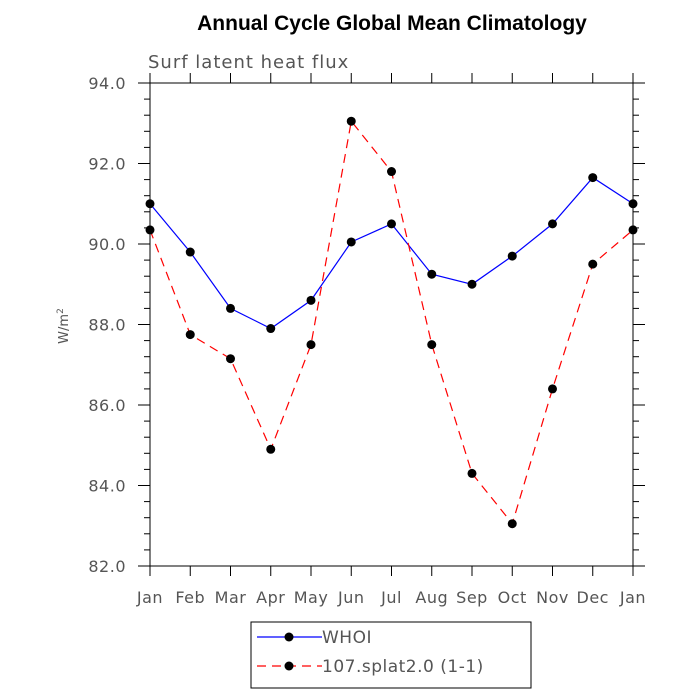 This screenshot has width=700, height=700. I want to click on y-axis-label-sup: 2, so click(61, 311).